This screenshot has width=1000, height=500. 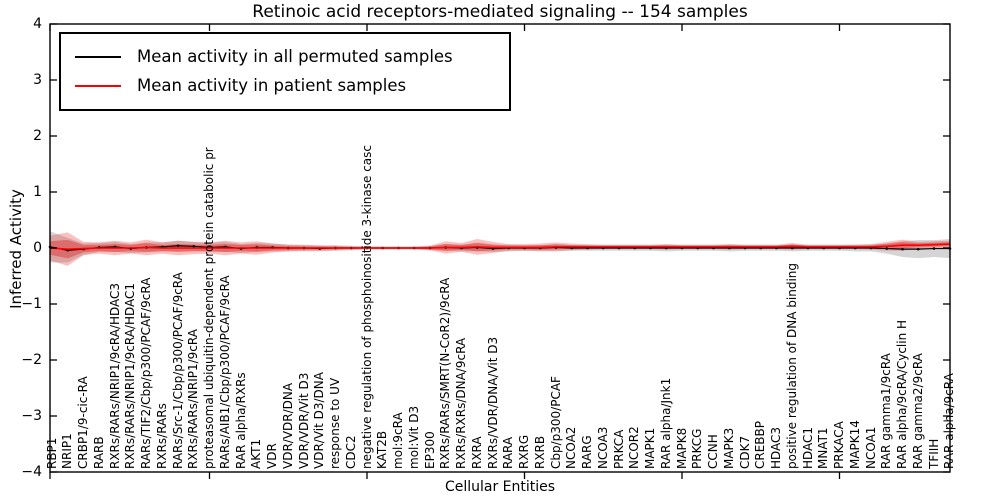 What do you see at coordinates (240, 420) in the screenshot?
I see `x-category-label: RAR alpha/RXRs` at bounding box center [240, 420].